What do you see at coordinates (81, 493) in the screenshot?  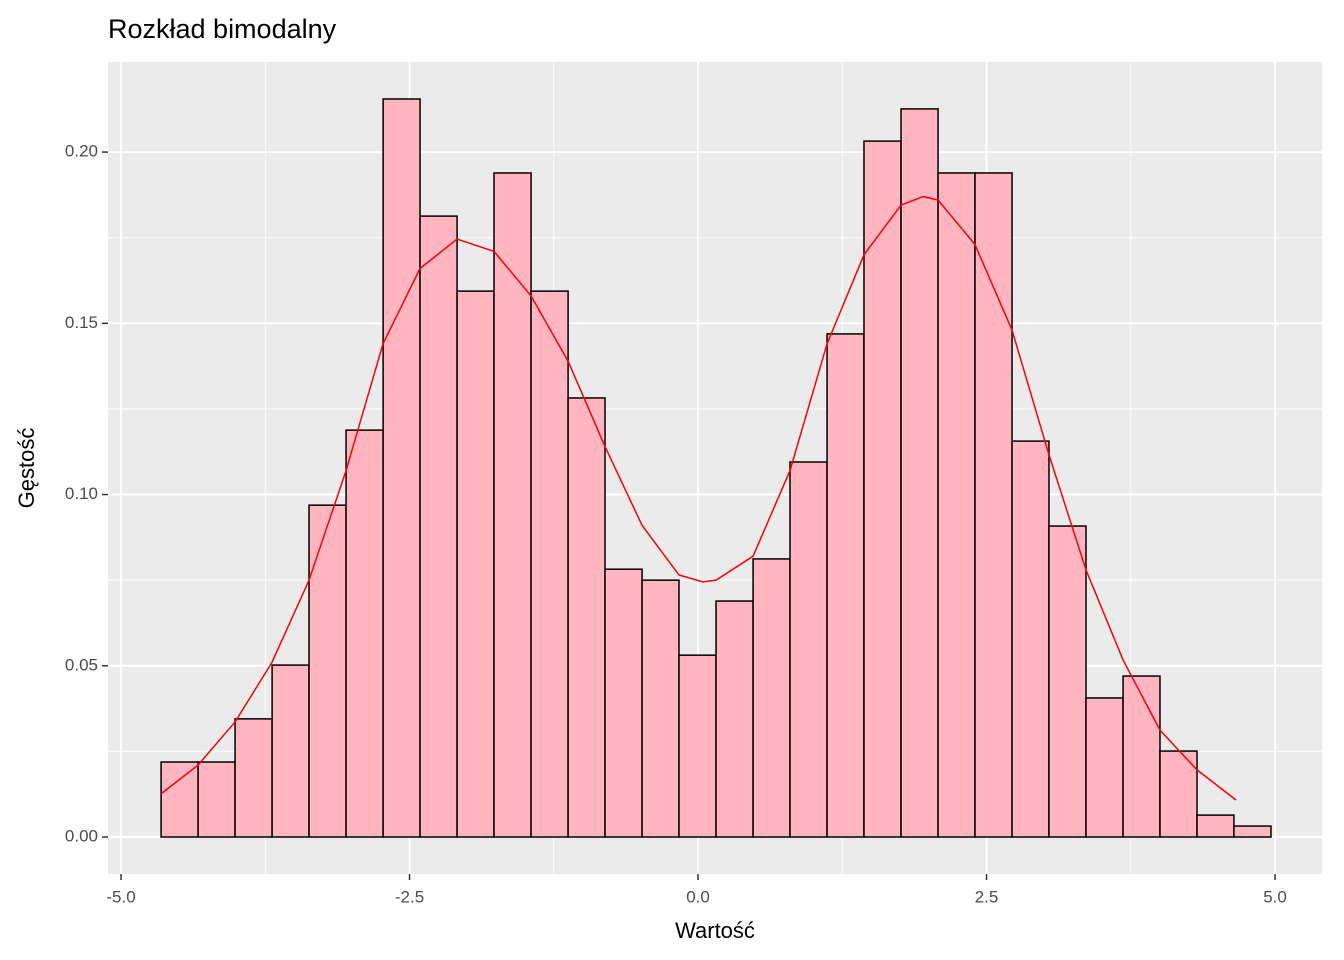 I see `y-tick-label: 0.10` at bounding box center [81, 493].